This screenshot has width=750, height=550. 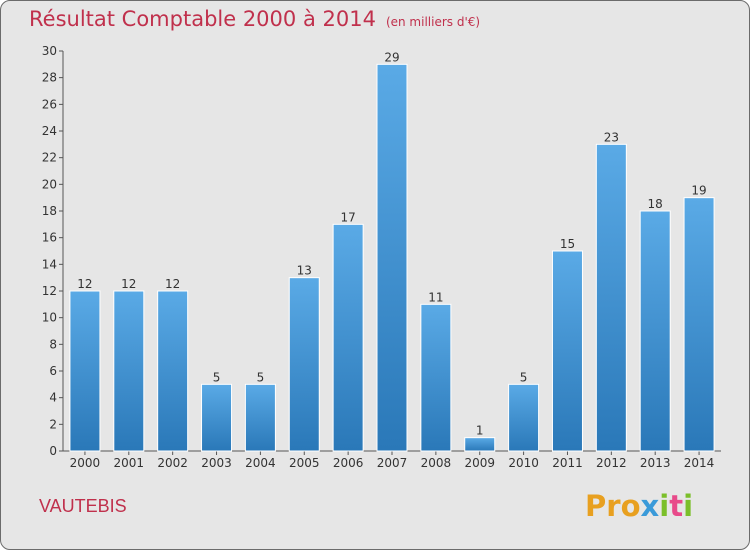 I want to click on brand-letter: P, so click(x=596, y=506).